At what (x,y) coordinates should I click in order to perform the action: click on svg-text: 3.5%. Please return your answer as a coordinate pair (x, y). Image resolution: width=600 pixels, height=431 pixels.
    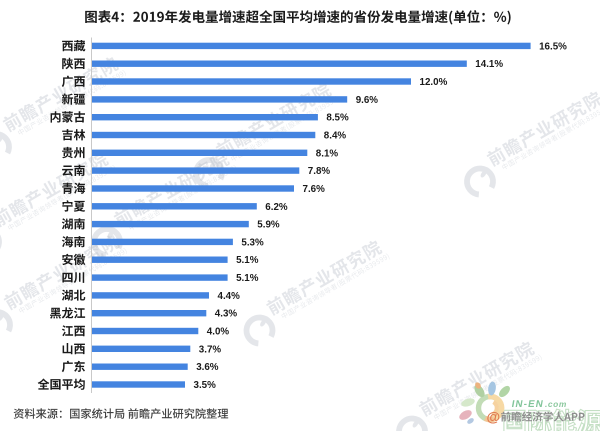
    Looking at the image, I should click on (205, 385).